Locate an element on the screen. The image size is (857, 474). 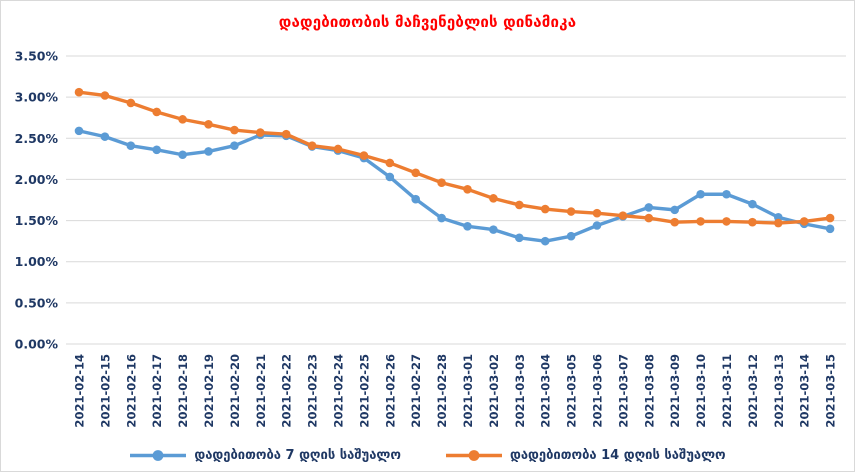
legend-line-marker-icon-orange is located at coordinates (473, 455).